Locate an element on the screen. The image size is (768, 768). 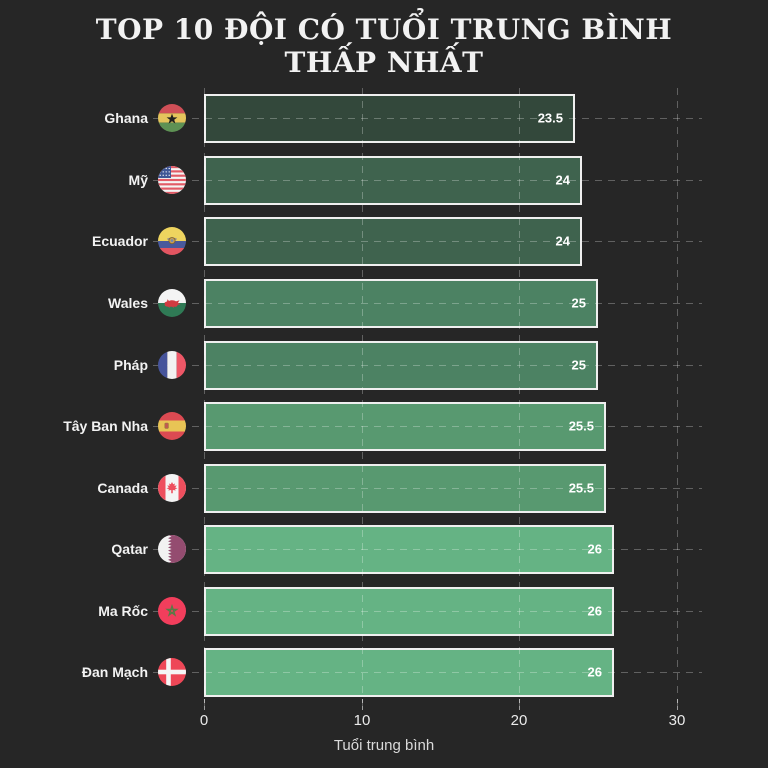
ghana-flag-icon is located at coordinates (172, 118).